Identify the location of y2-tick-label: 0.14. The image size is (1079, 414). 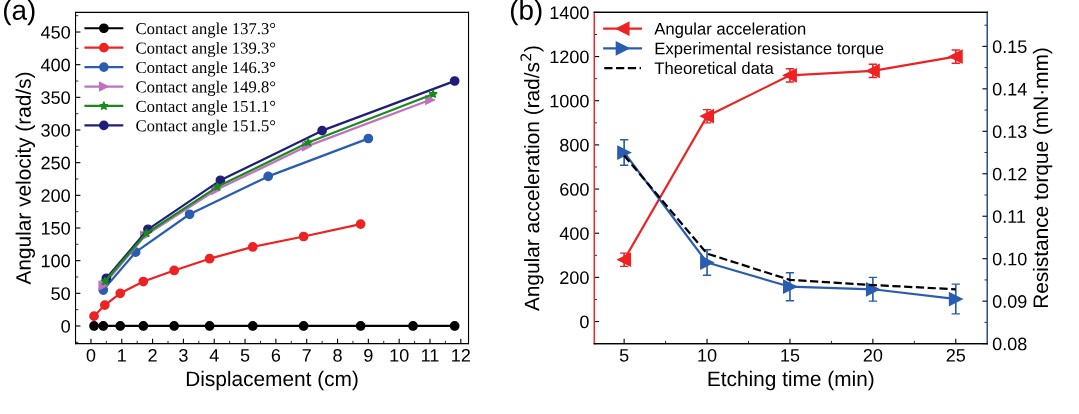
(1009, 89).